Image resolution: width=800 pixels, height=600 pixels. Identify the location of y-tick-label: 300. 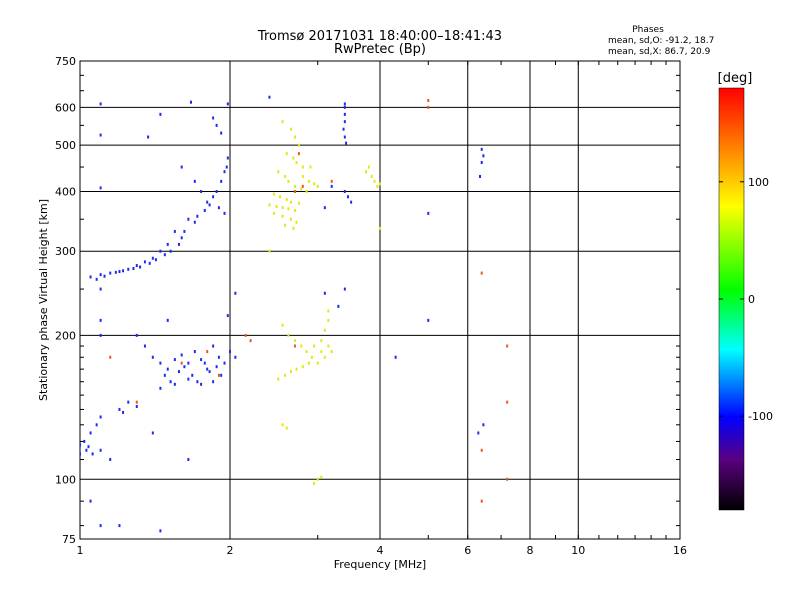
(65, 251).